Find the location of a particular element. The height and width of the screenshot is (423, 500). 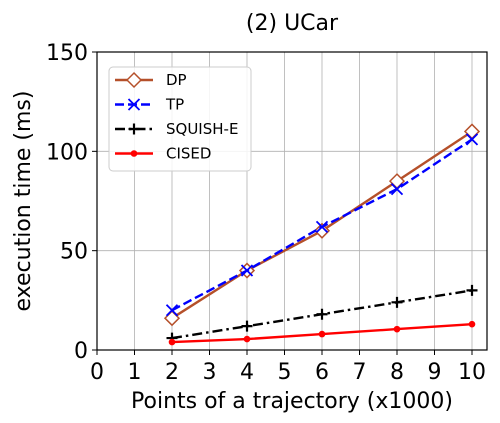

x-tick-label: 0 is located at coordinates (97, 372).